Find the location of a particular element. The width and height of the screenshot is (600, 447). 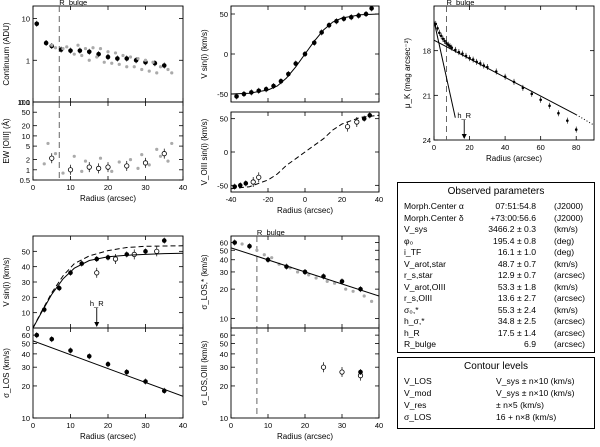

param-row: R_bulge 6.9 (arcsec) is located at coordinates (497, 344).